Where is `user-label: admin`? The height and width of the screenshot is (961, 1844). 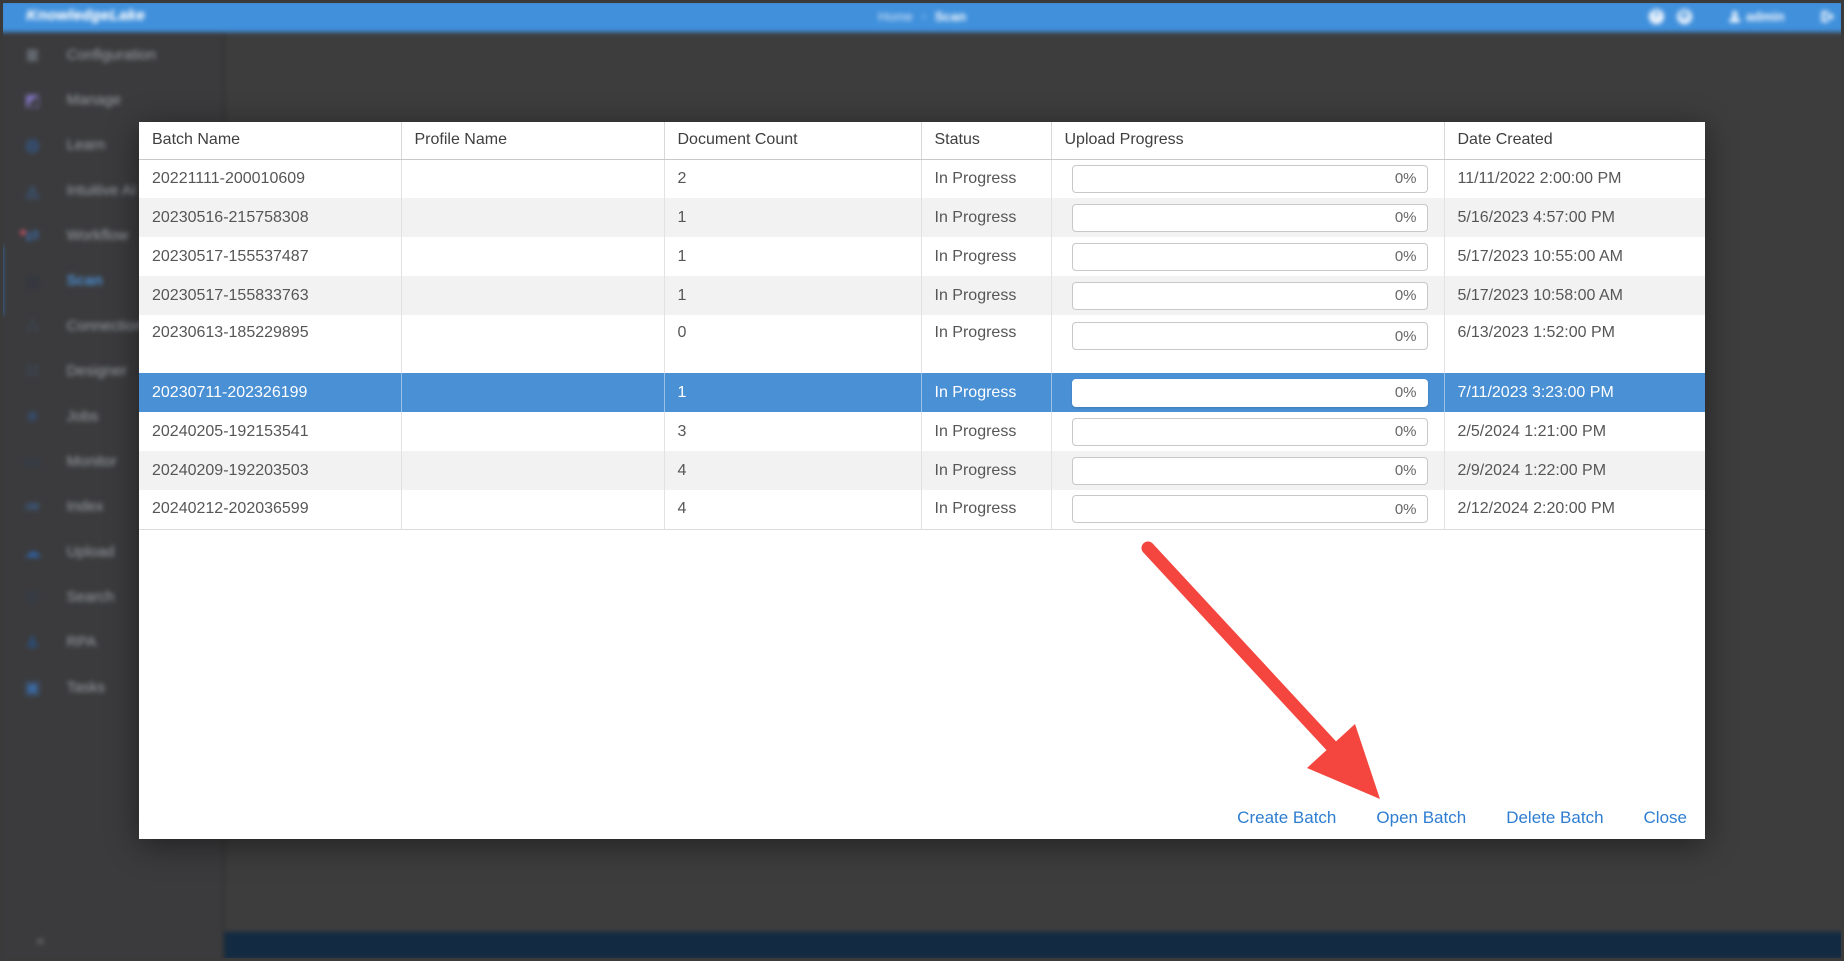
user-label: admin is located at coordinates (1765, 16).